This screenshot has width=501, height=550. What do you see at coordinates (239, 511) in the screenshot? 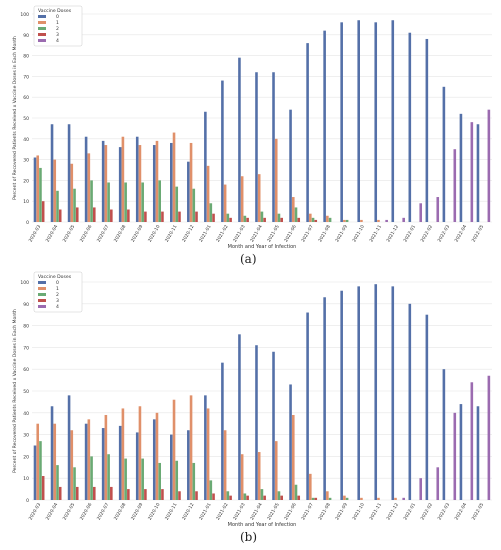
I see `c1-x-tick-label: 2021-03` at bounding box center [239, 511].